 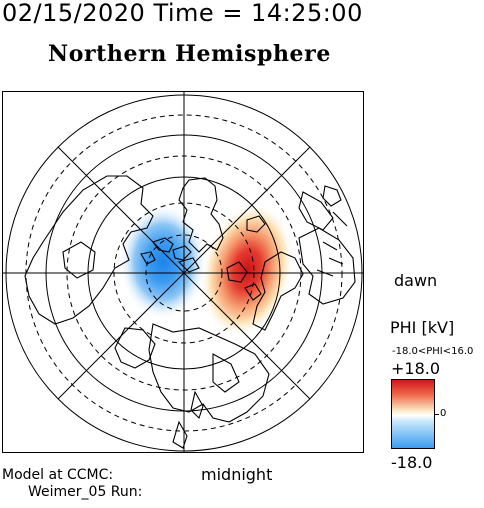 What do you see at coordinates (416, 368) in the screenshot?
I see `colorbar-max-label: +18.0` at bounding box center [416, 368].